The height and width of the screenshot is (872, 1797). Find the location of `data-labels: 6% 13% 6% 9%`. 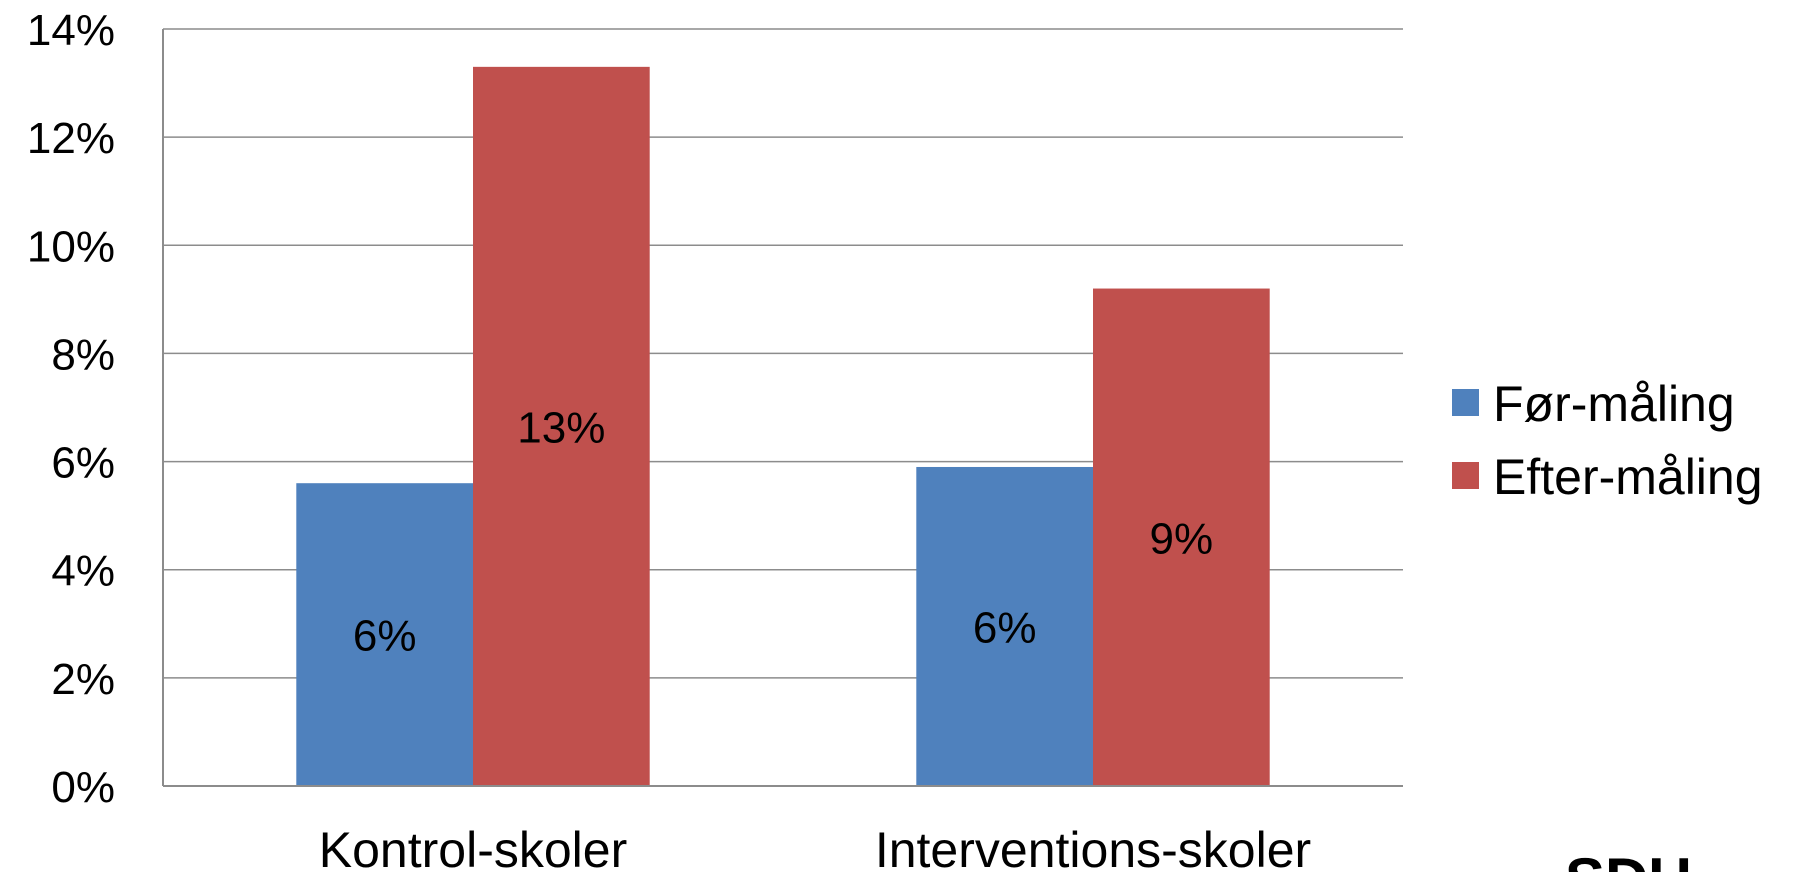

data-labels: 6% 13% 6% 9% is located at coordinates (783, 531).